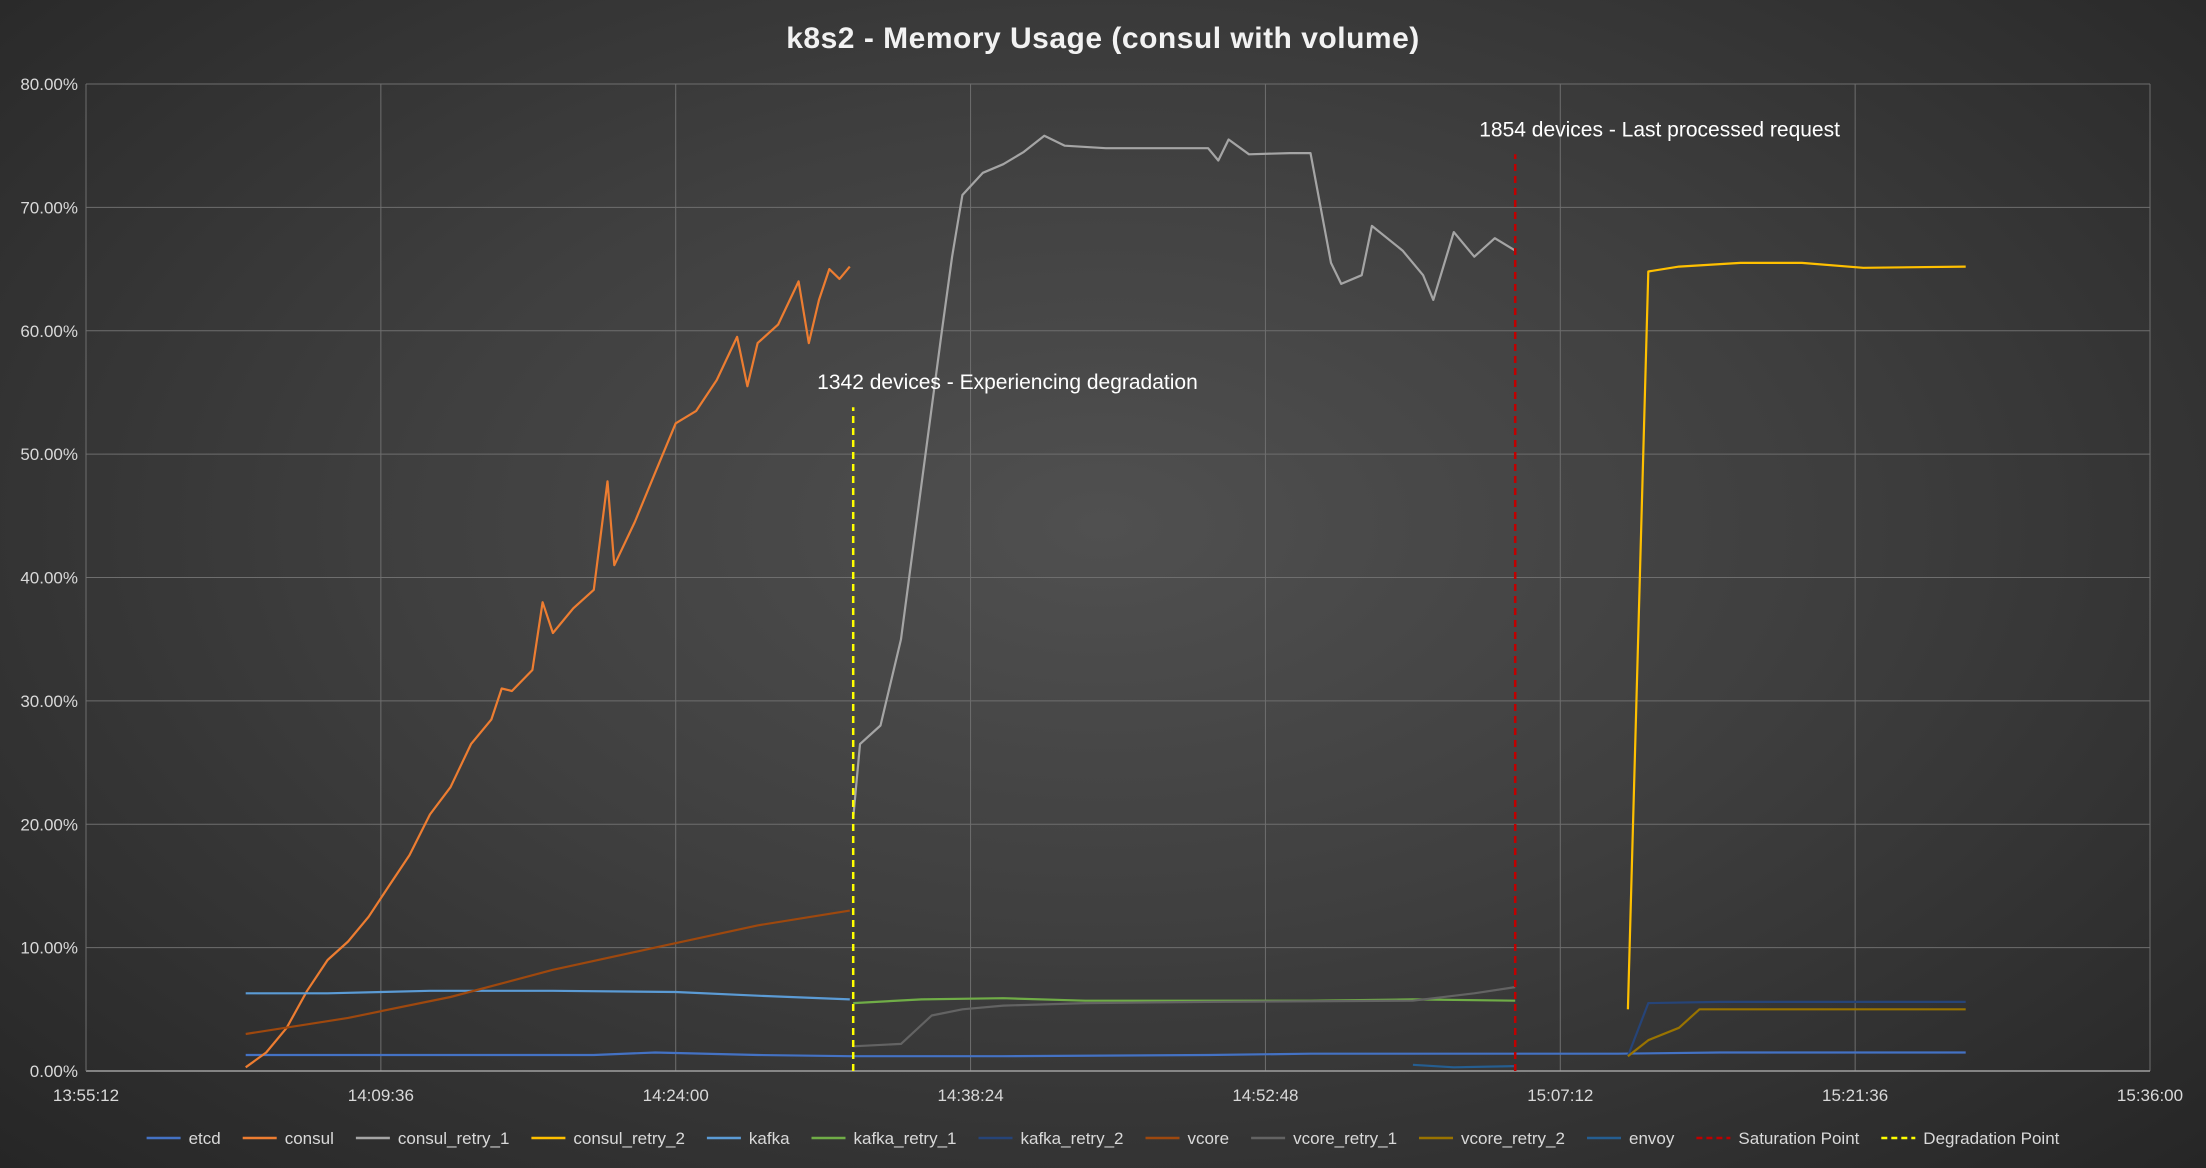  Describe the element at coordinates (49, 701) in the screenshot. I see `y-tick-label: 30.00%` at that location.